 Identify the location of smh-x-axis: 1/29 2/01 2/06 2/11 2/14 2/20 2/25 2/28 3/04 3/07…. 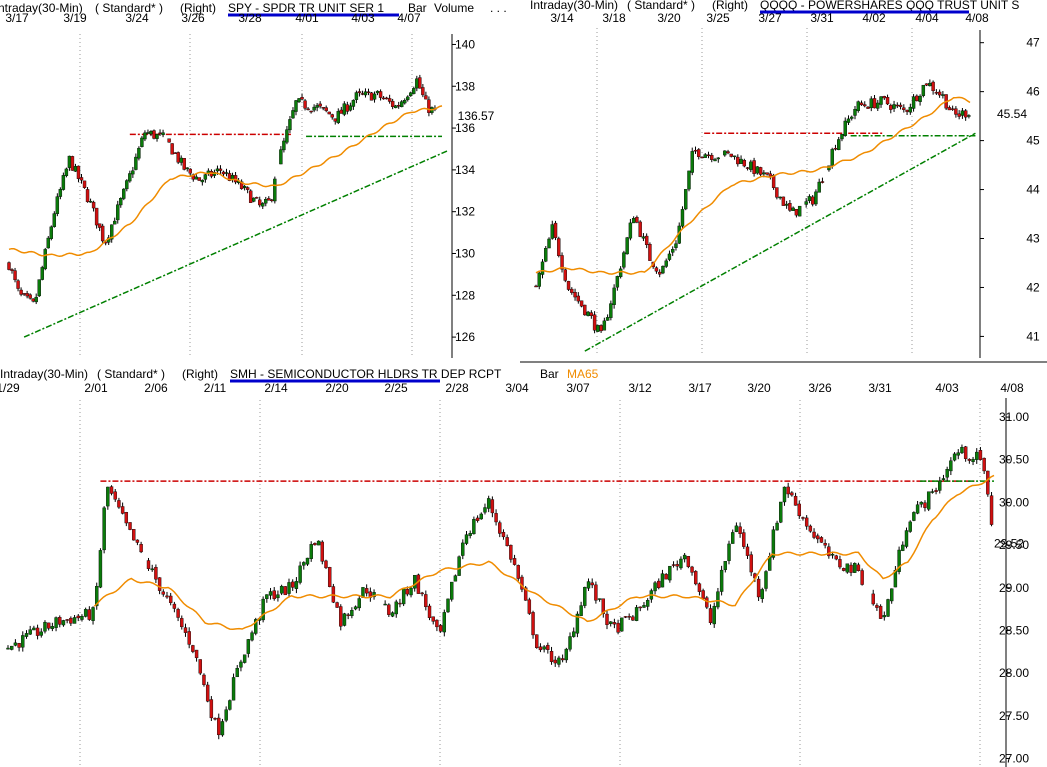
(512, 388).